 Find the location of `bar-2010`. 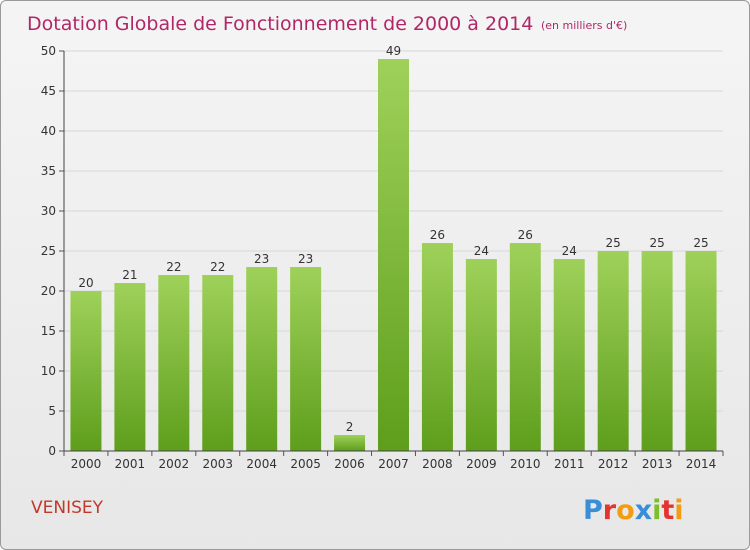

bar-2010 is located at coordinates (525, 347).